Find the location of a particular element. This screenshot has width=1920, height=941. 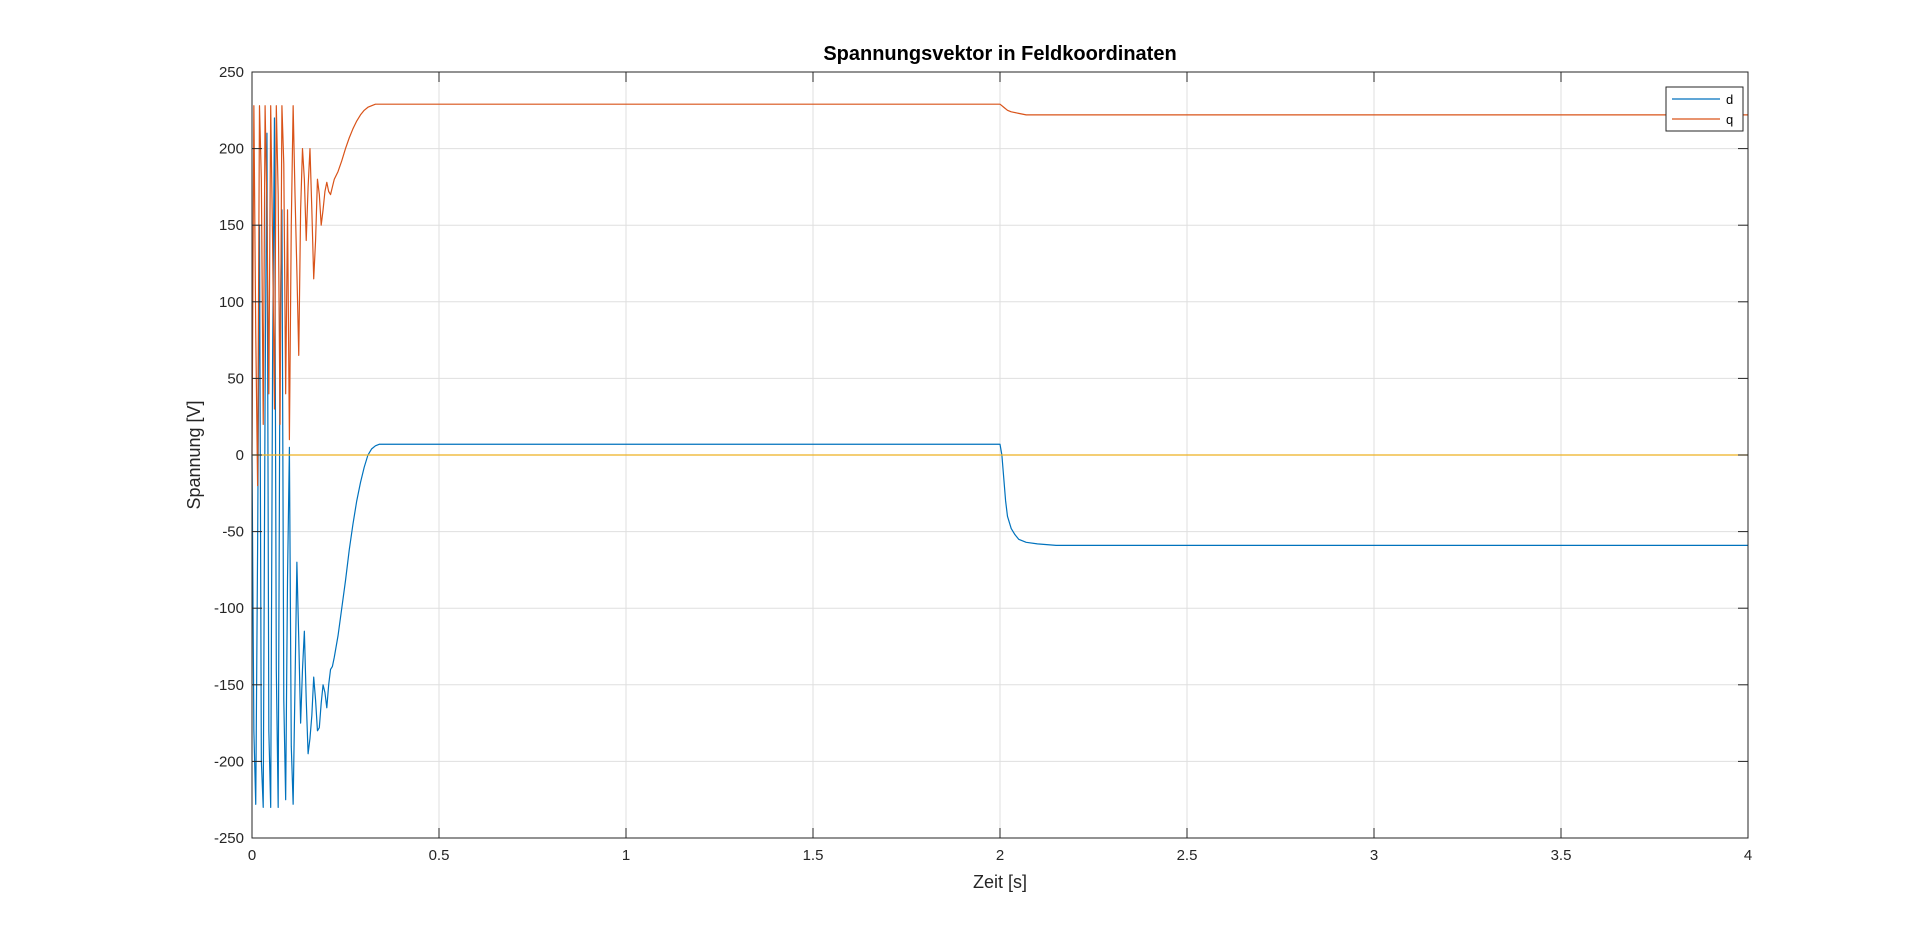

y-tick-label: -150 is located at coordinates (229, 685).